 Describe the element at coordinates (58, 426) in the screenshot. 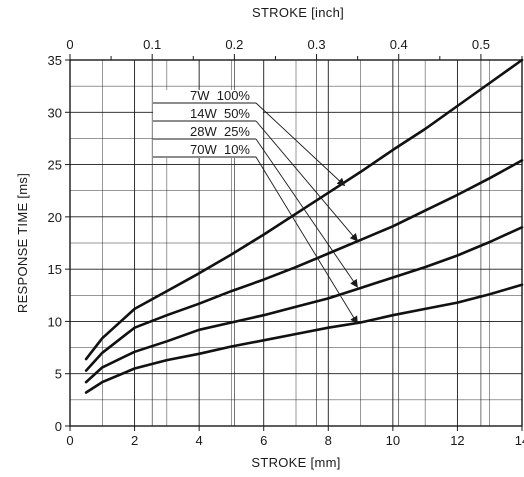

I see `y-tick-label: 0` at that location.